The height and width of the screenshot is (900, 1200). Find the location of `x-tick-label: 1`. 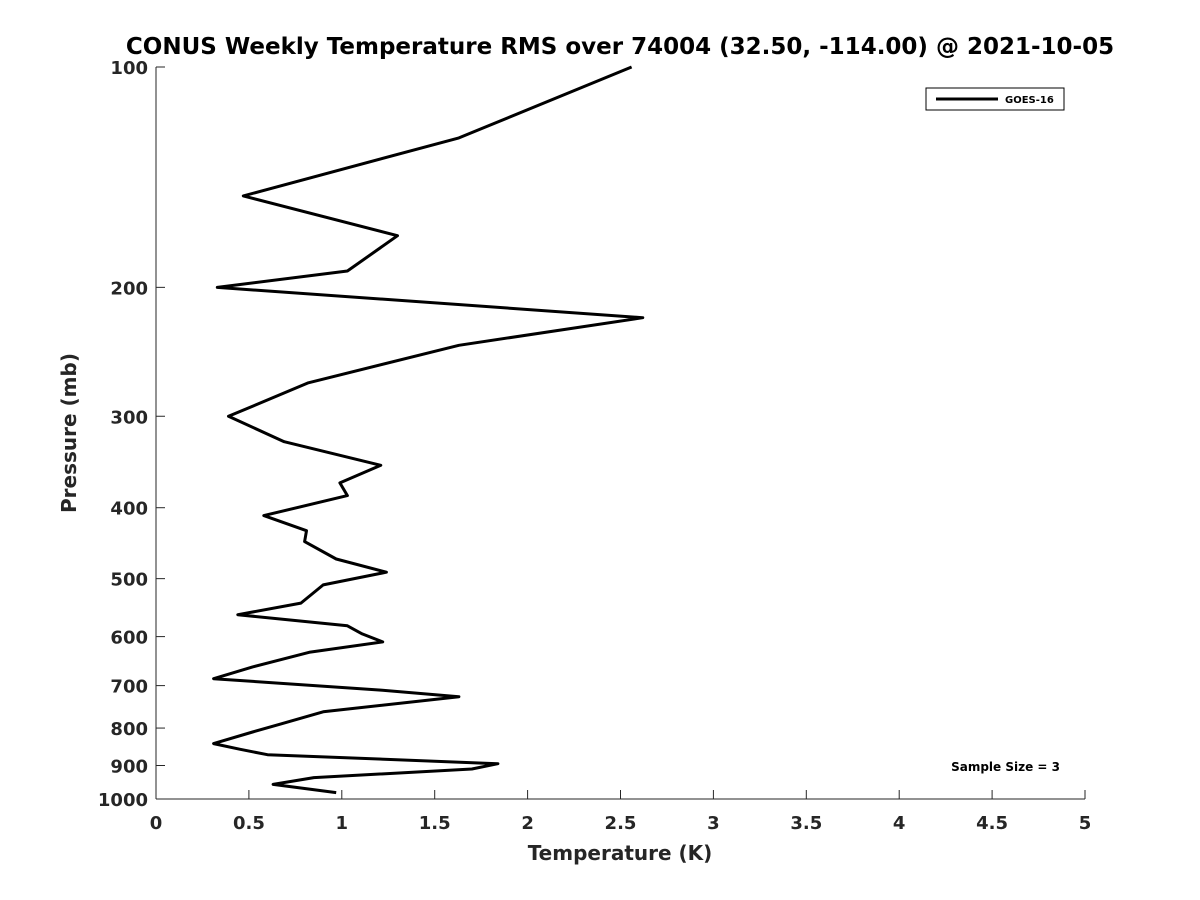

x-tick-label: 1 is located at coordinates (342, 823).